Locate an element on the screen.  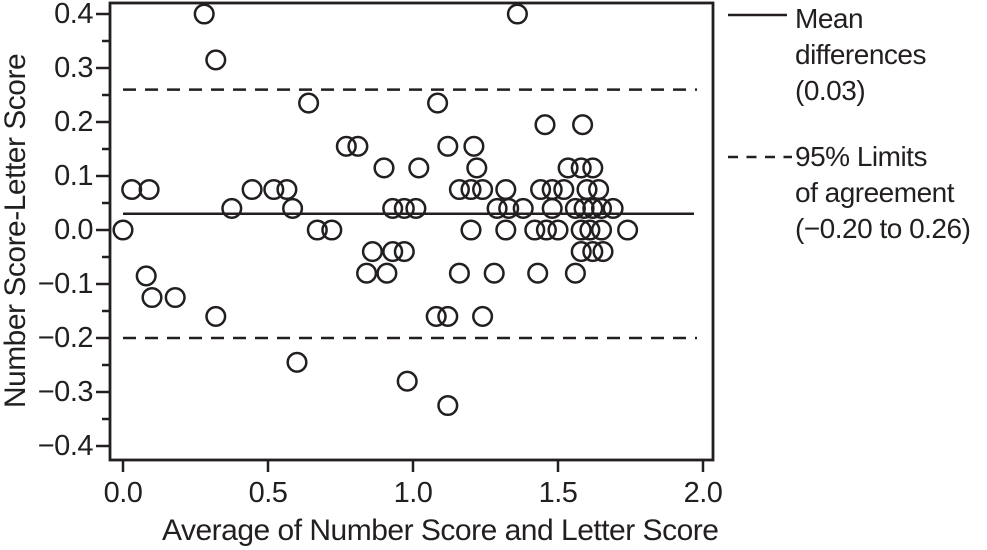
legend-label-line: (−0.20 to 0.26) is located at coordinates (883, 228).